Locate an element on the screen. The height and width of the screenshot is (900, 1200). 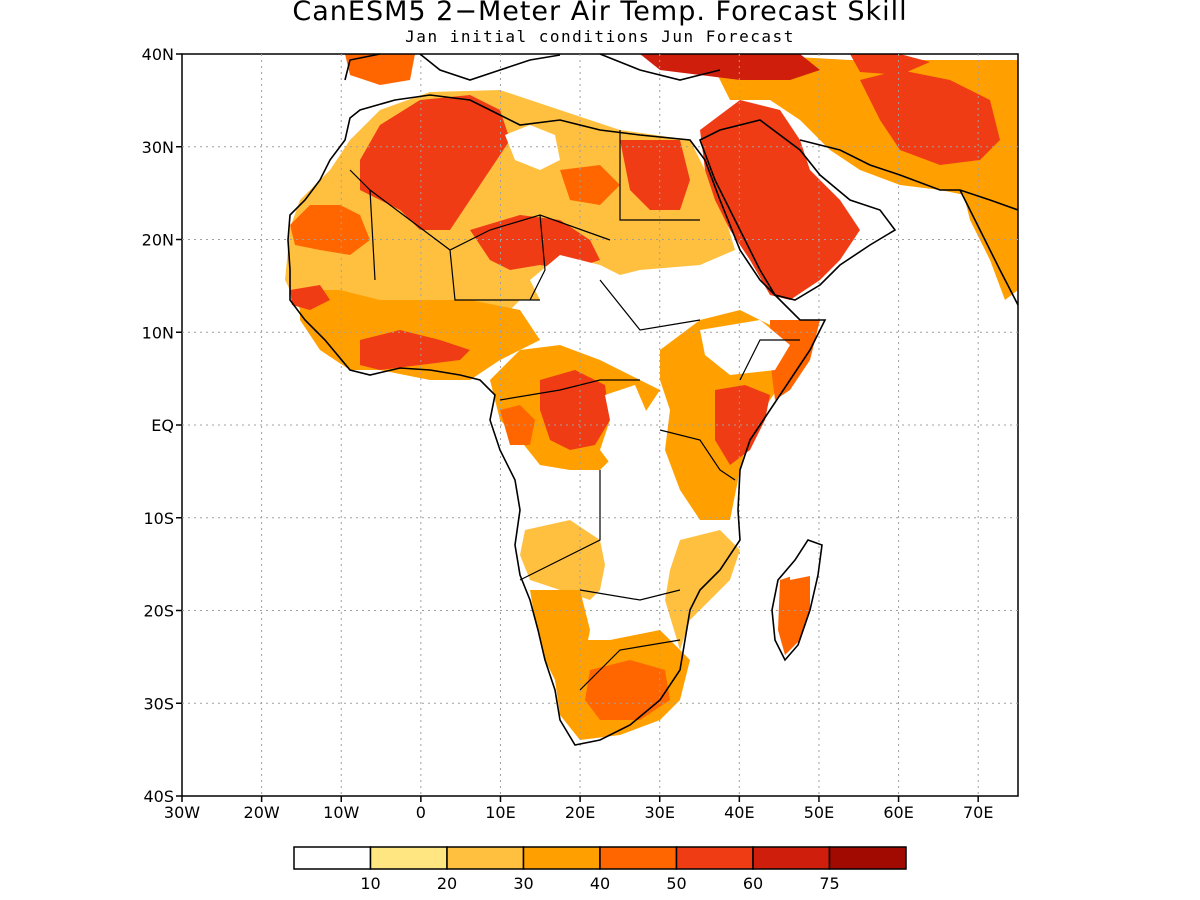
skill-area-senegal-red is located at coordinates (310, 297).